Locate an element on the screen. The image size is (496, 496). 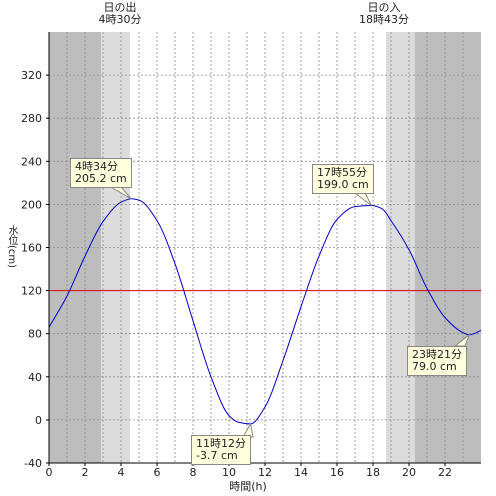
x-tick-label: 0 is located at coordinates (49, 472).